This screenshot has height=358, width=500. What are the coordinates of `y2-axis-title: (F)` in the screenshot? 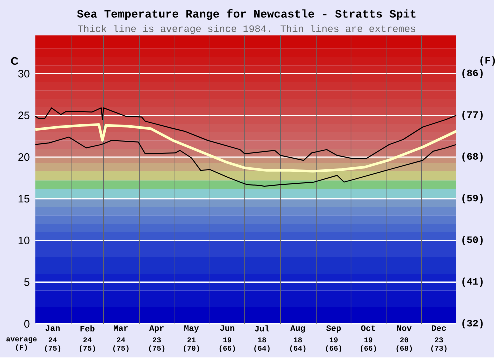 It's located at (488, 61).